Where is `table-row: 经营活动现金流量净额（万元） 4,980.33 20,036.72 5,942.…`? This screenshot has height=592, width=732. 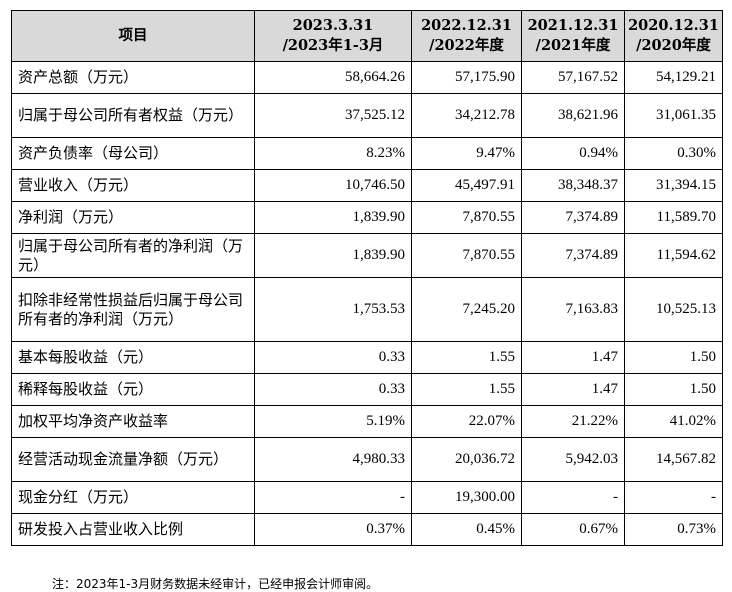 table-row: 经营活动现金流量净额（万元） 4,980.33 20,036.72 5,942.… is located at coordinates (367, 459).